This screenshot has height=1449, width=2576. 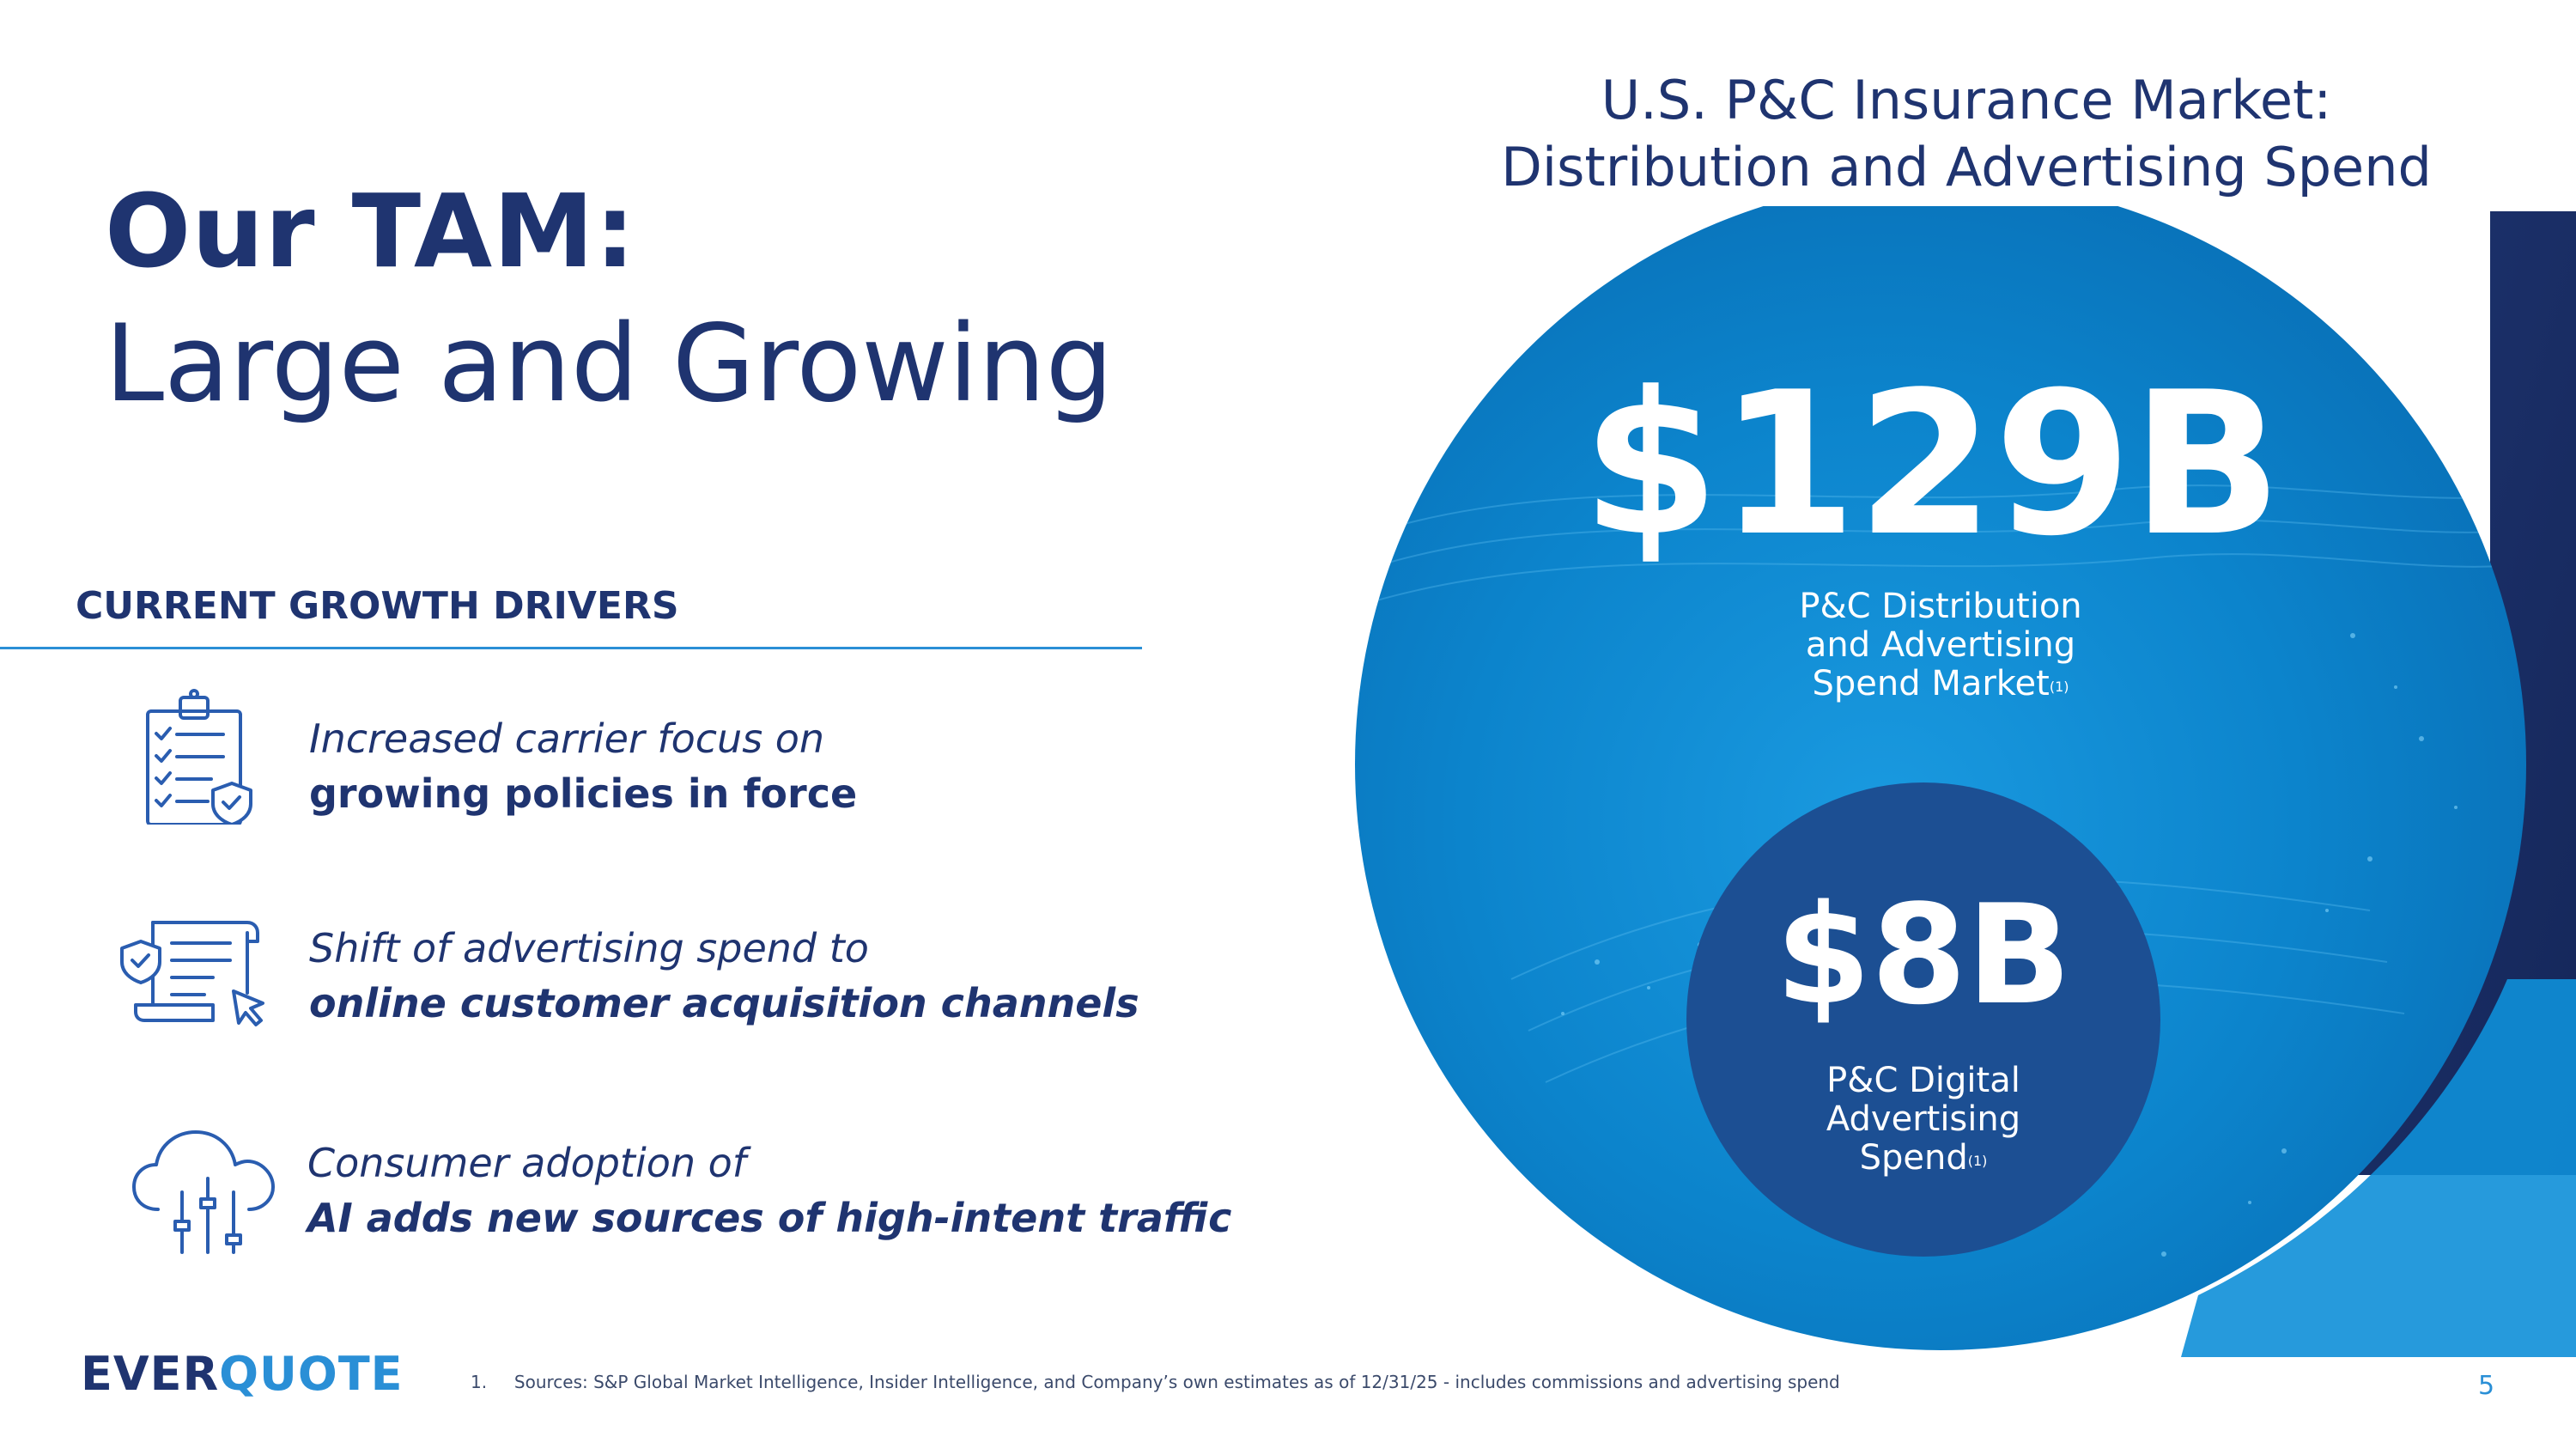 I want to click on corner-block, so click(x=2438, y=693).